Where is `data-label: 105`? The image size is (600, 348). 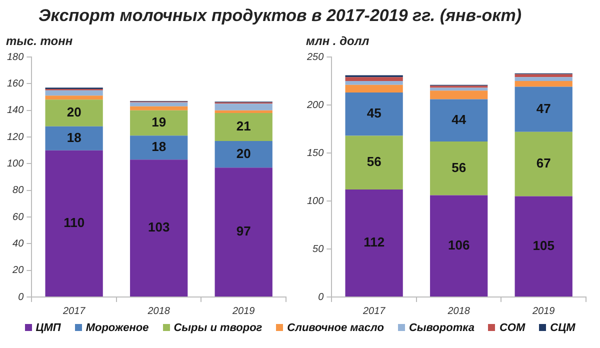 data-label: 105 is located at coordinates (543, 245).